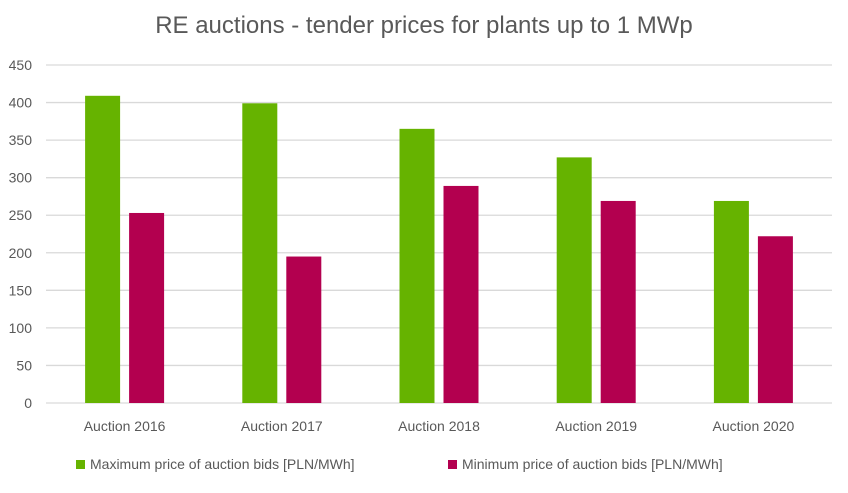  Describe the element at coordinates (304, 329) in the screenshot. I see `bar-min-auction-2017` at that location.